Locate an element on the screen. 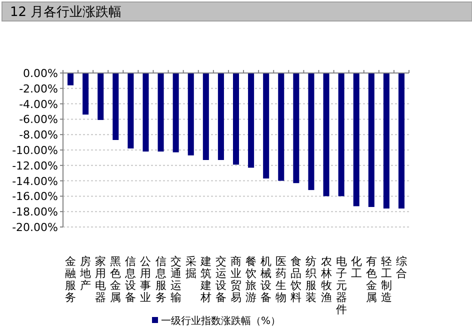 The image size is (472, 333). x-tick-label: 金融服务 is located at coordinates (70, 279).